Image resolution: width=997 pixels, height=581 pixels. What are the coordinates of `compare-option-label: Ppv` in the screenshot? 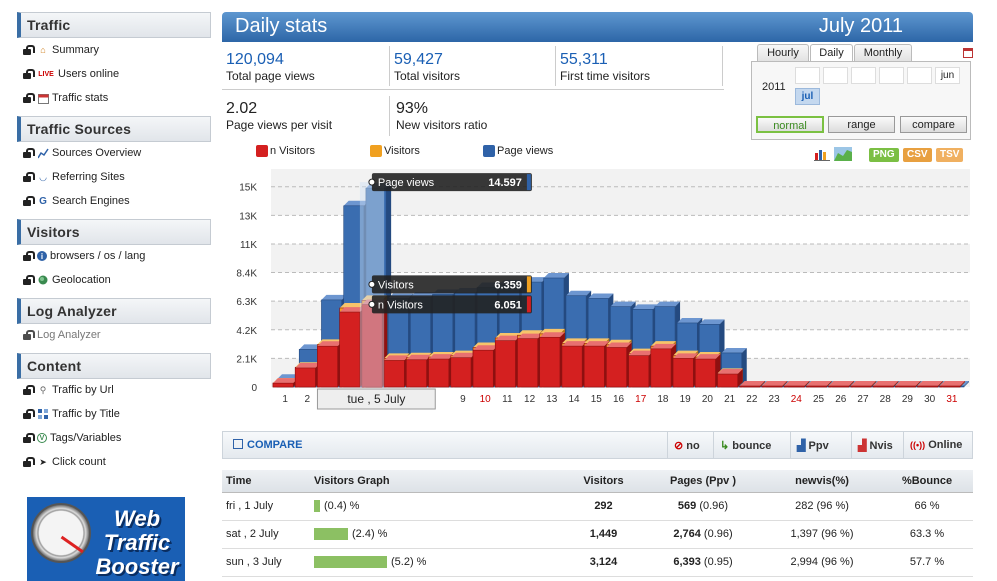 It's located at (818, 446).